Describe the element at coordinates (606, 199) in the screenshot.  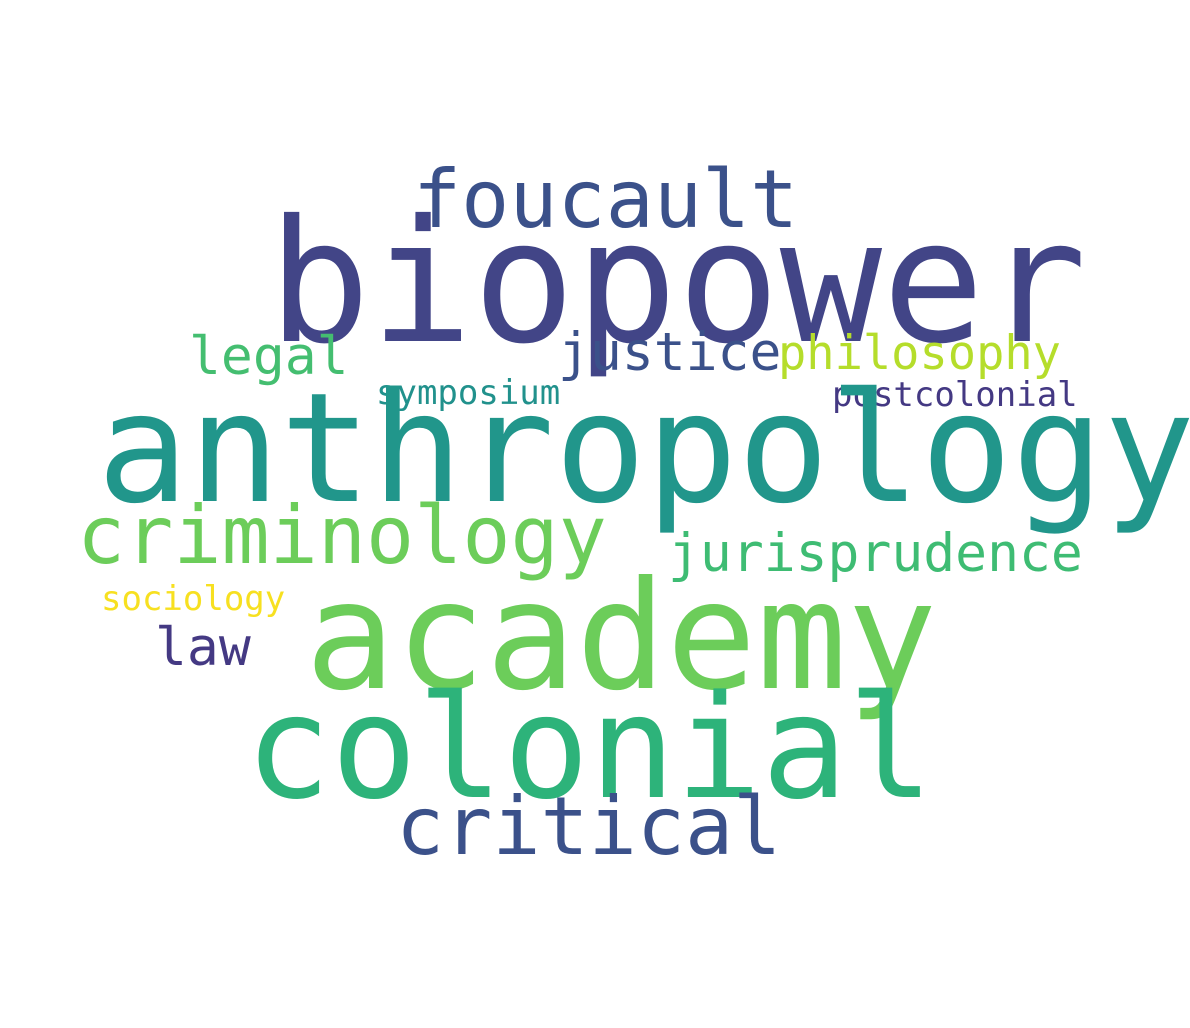
I see `word-foucault: foucault` at that location.